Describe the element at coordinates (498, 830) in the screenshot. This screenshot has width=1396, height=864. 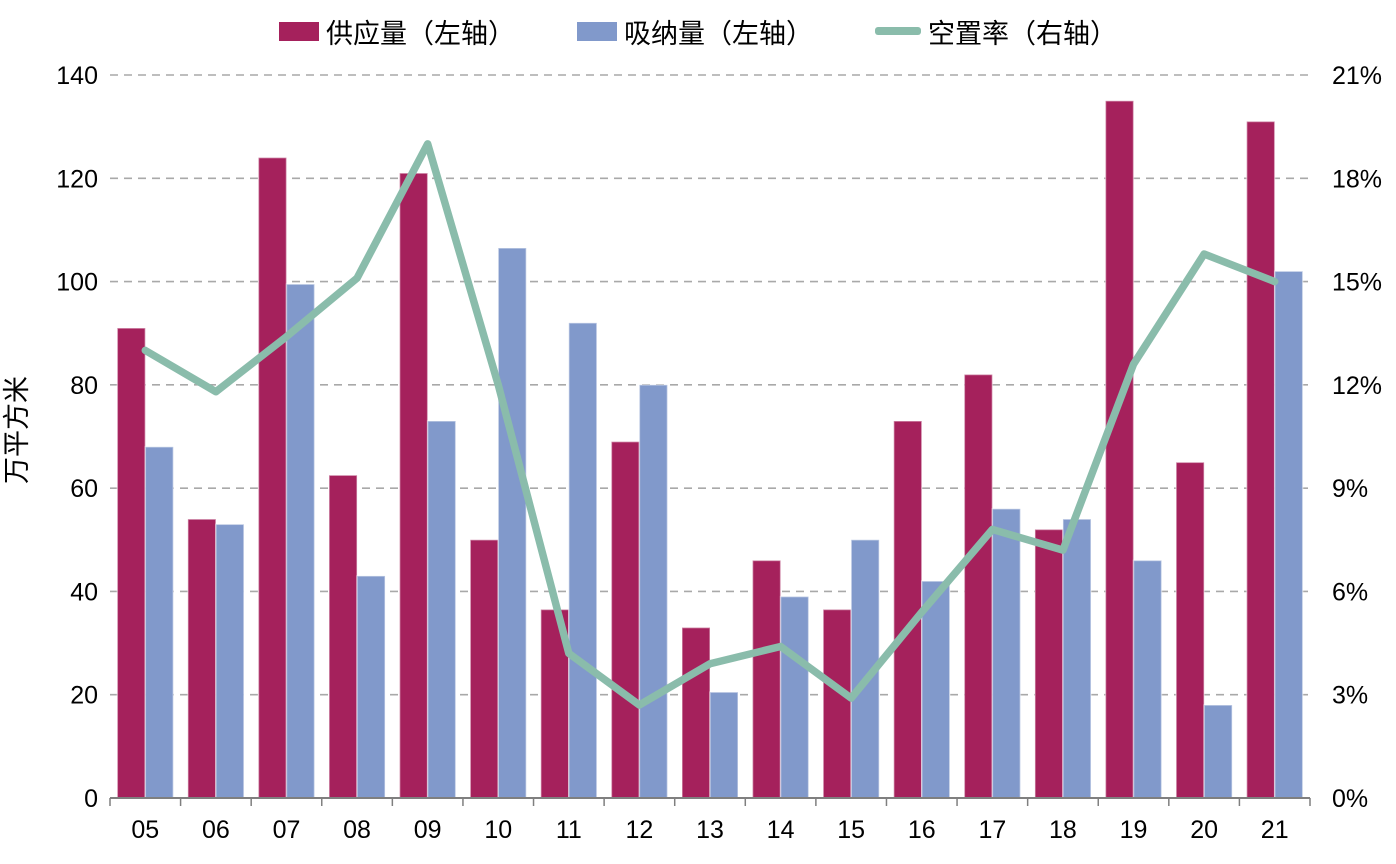
I see `x-axis-label-10: 10` at that location.